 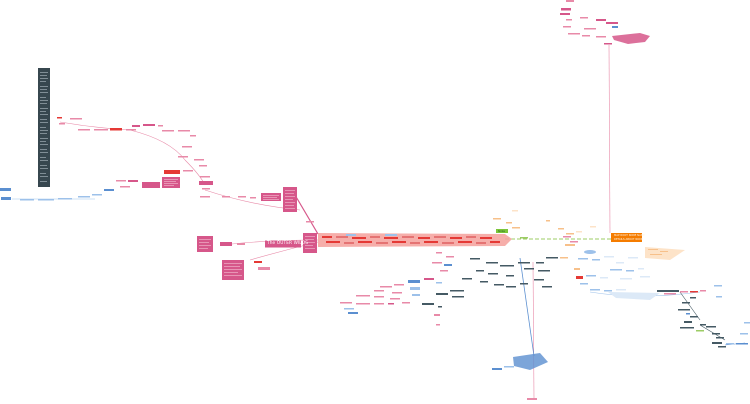 I want to click on connector-blue-diagonal, so click(x=527, y=307).